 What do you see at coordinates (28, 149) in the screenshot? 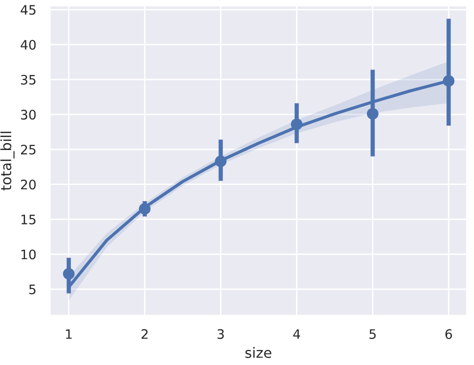
I see `y-tick-label: 25` at bounding box center [28, 149].